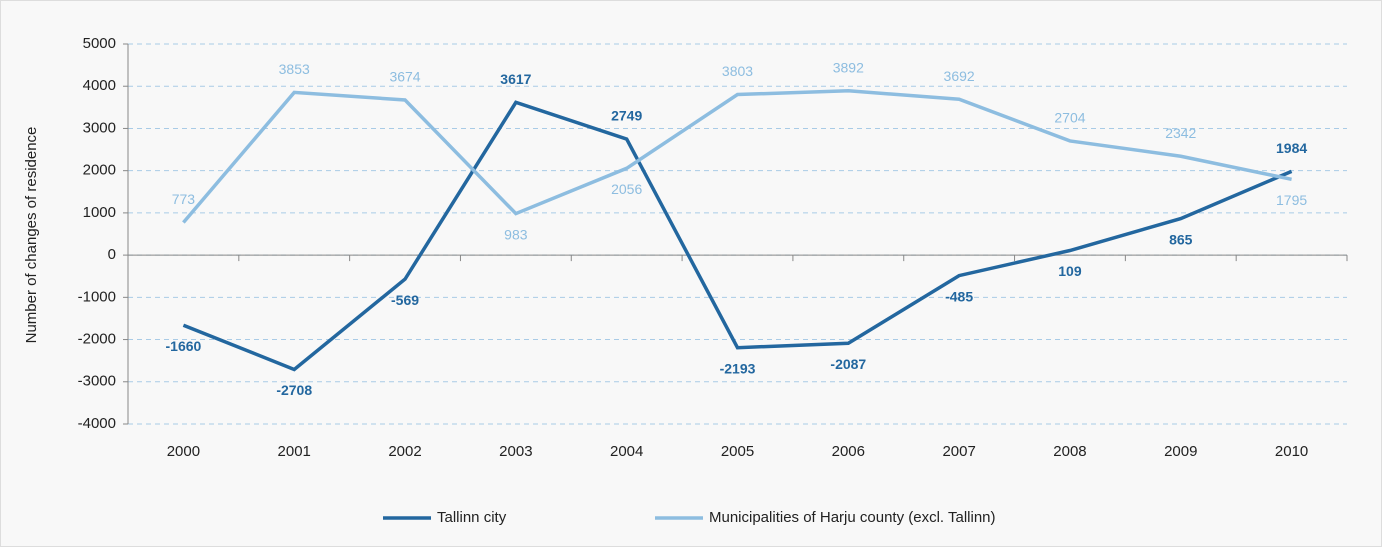 This screenshot has height=547, width=1382. What do you see at coordinates (99, 85) in the screenshot?
I see `y-tick-label: 4000` at bounding box center [99, 85].